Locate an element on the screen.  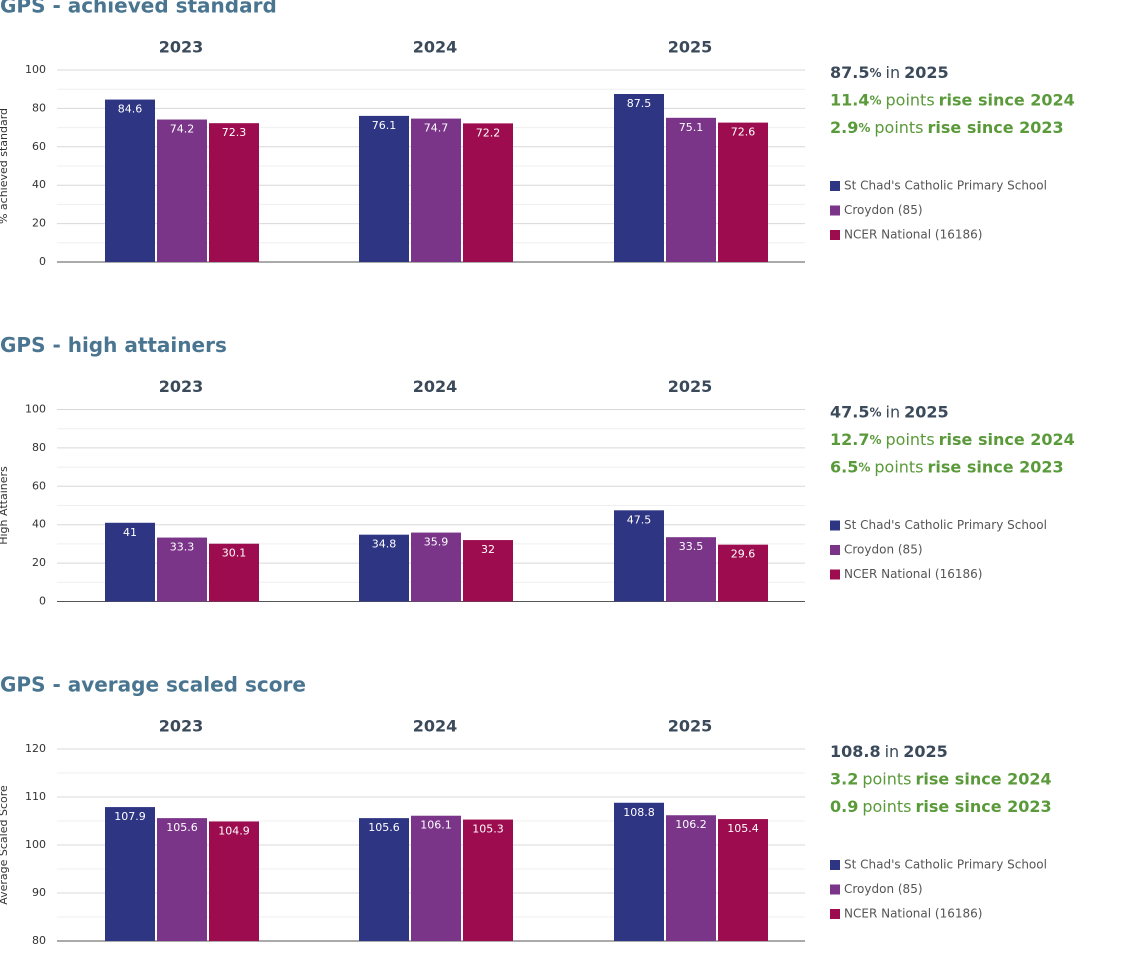
value-label: 108.8 is located at coordinates (639, 812).